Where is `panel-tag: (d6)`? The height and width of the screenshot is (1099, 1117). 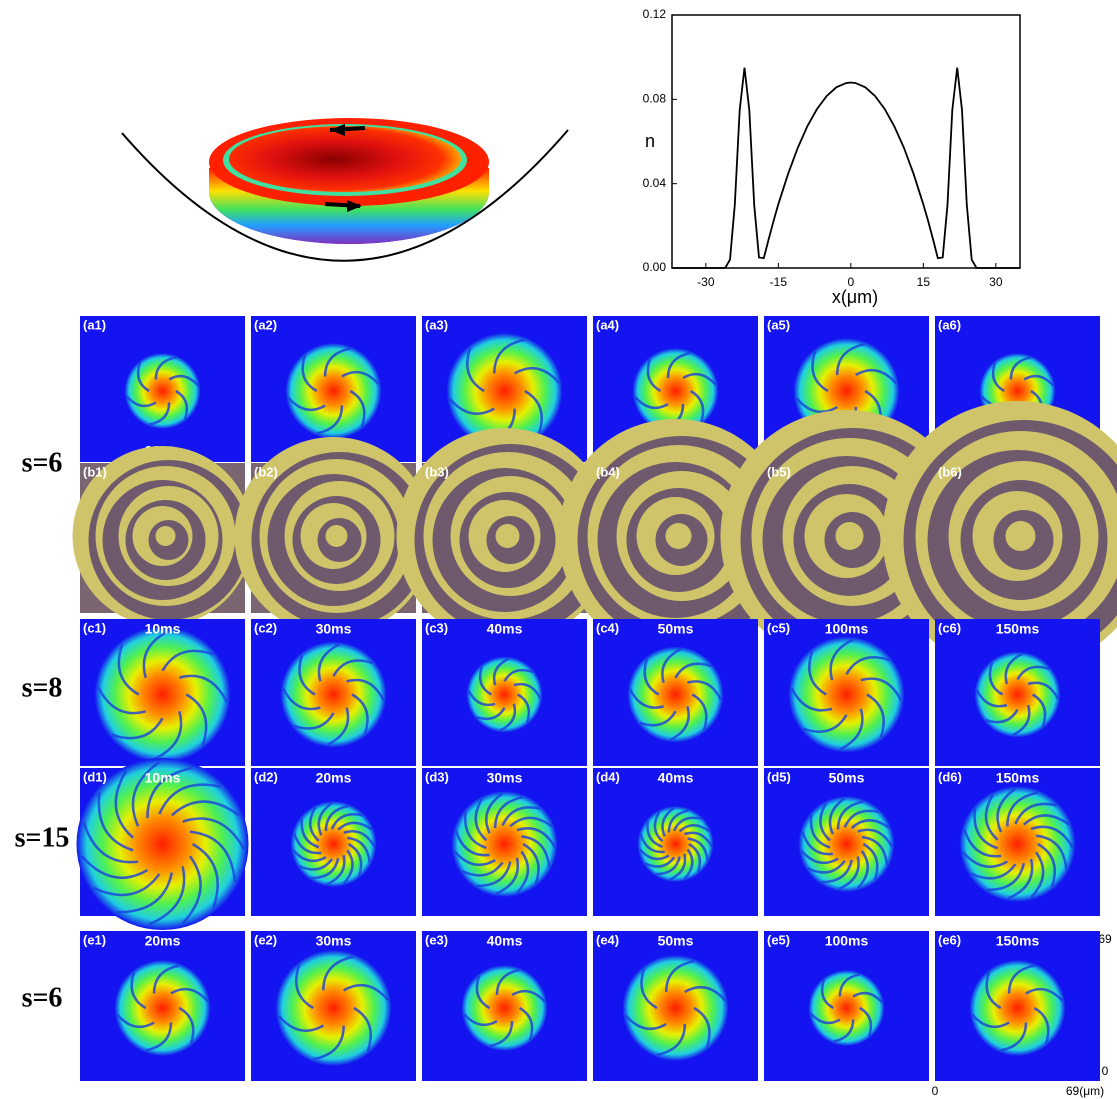
panel-tag: (d6) is located at coordinates (950, 776).